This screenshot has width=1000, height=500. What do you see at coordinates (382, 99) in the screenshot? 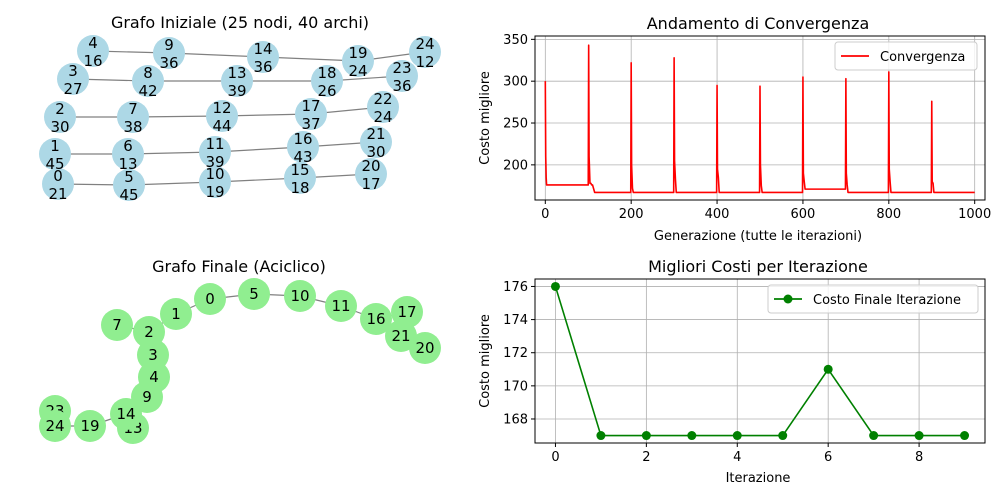
I see `initial-node-label-22: 22` at bounding box center [382, 99].